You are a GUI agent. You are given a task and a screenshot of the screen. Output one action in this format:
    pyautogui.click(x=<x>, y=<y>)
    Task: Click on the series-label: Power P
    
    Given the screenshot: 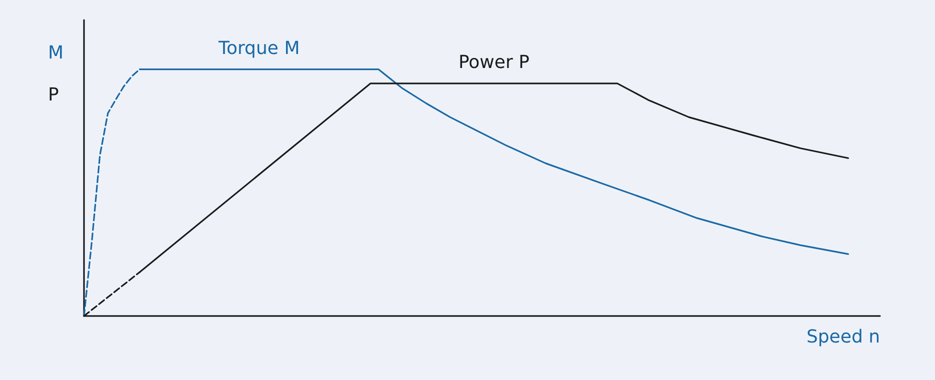 What is the action you would take?
    pyautogui.click(x=494, y=62)
    